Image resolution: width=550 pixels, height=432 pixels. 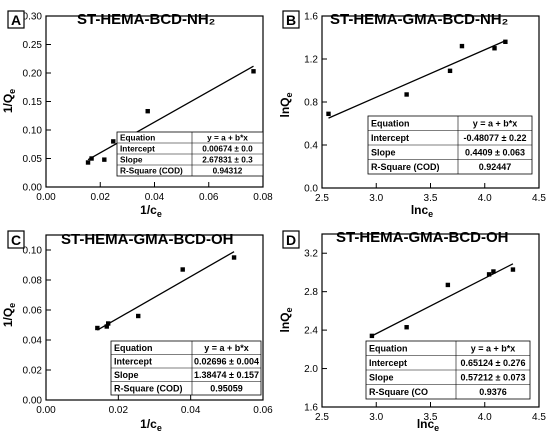 I want to click on panel-letter: C, so click(x=16, y=240).